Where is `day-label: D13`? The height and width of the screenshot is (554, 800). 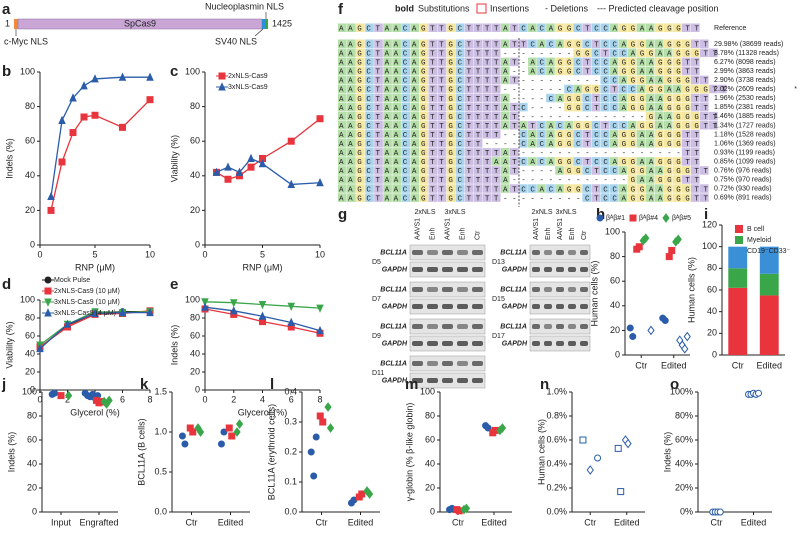
day-label: D13 is located at coordinates (498, 262).